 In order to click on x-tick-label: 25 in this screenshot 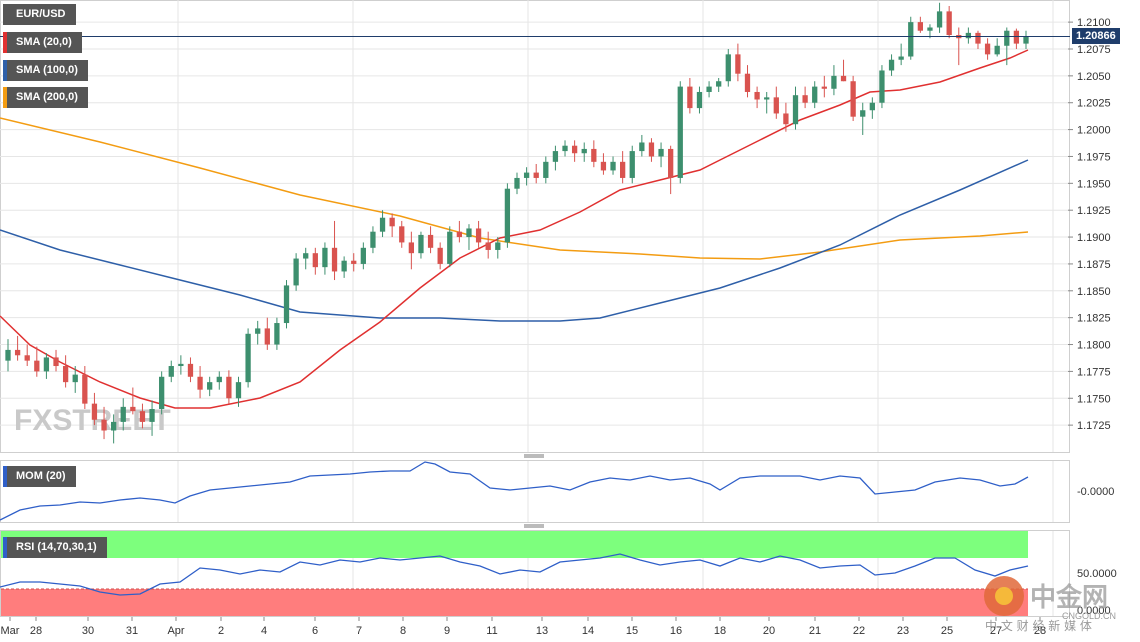, I will do `click(947, 631)`.